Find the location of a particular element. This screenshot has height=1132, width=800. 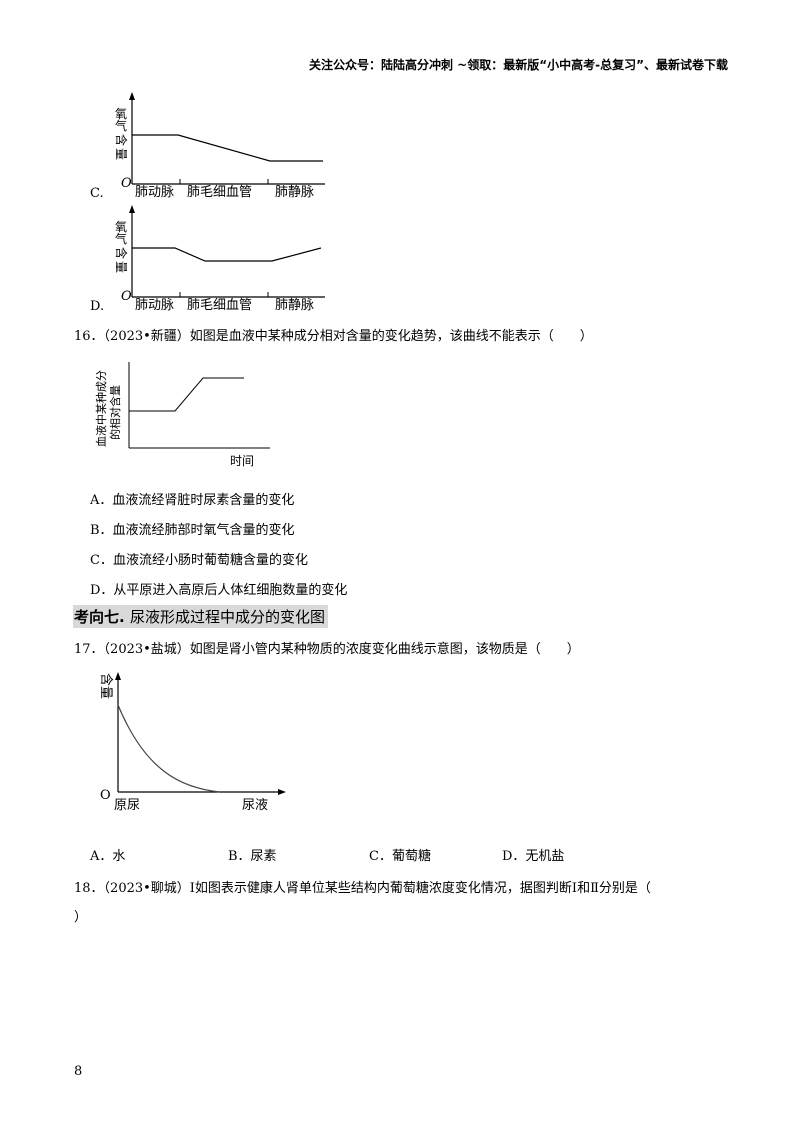

question-17-option-b: B．尿素 is located at coordinates (252, 856).